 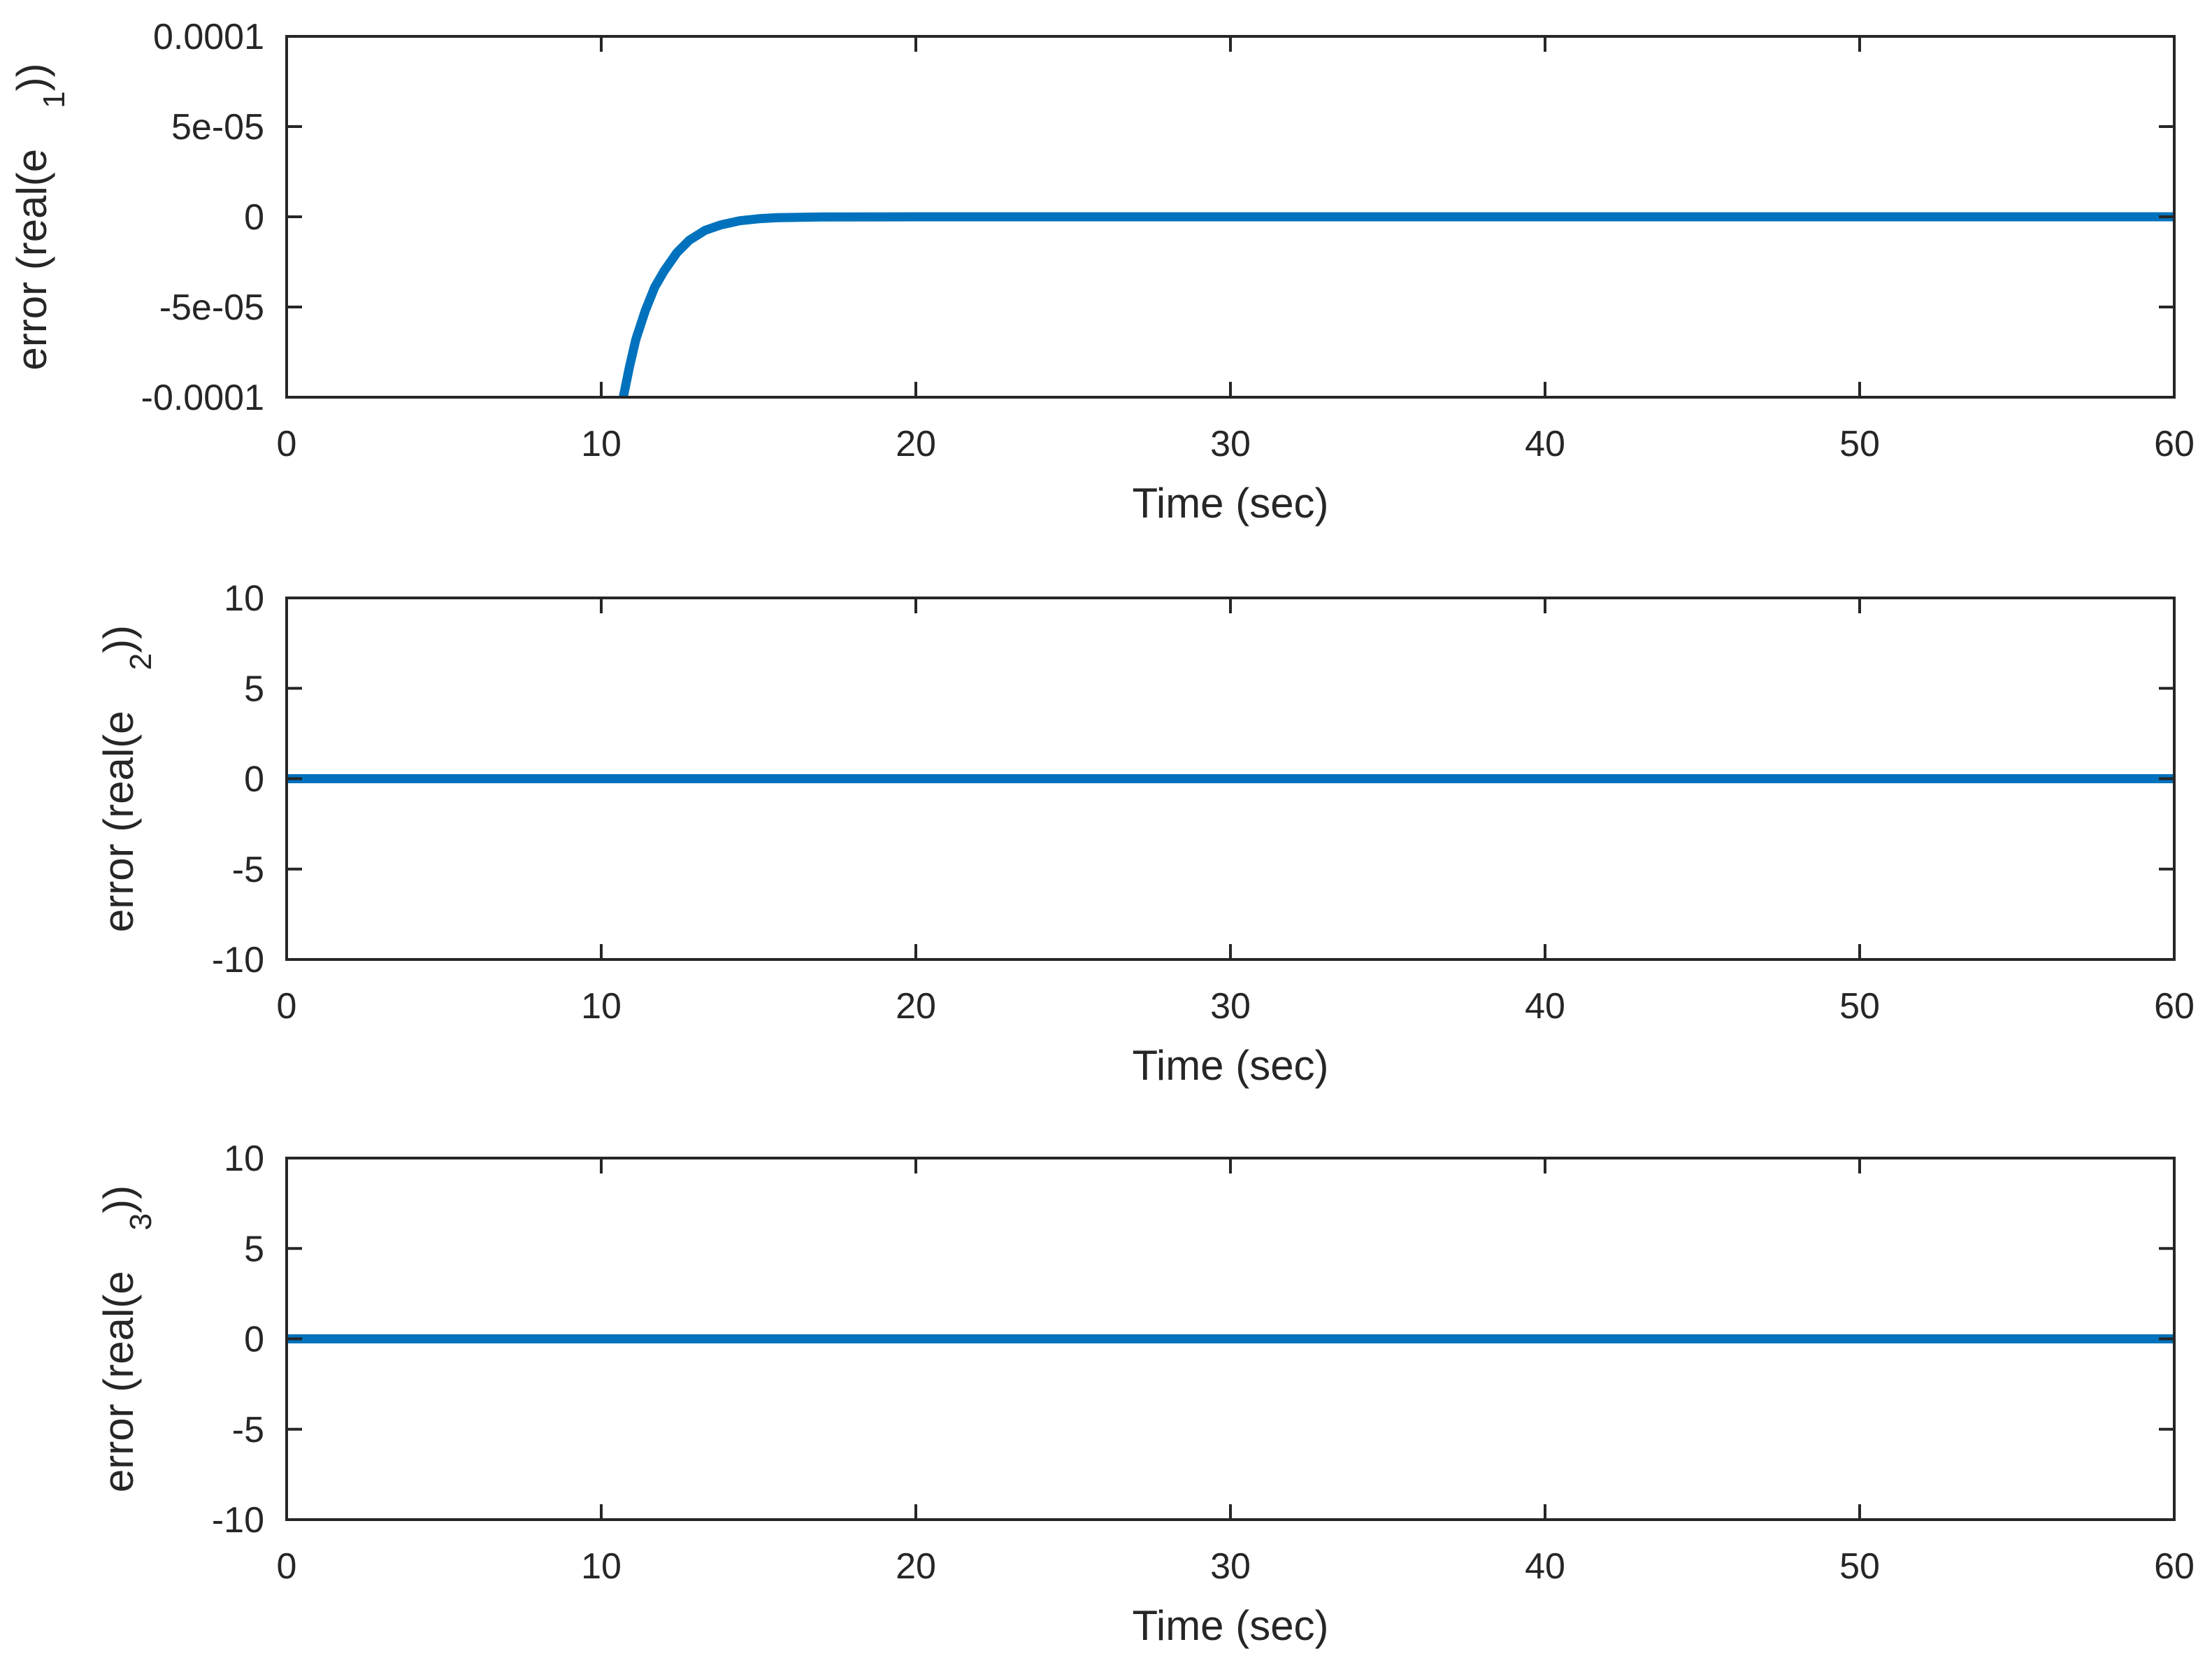 I want to click on x-axis-label-2: Time (sec), so click(x=1230, y=1065).